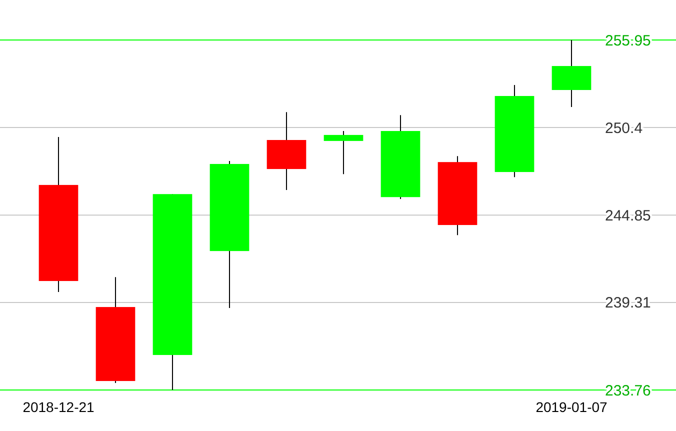  Describe the element at coordinates (344, 152) in the screenshot. I see `candlestick` at that location.